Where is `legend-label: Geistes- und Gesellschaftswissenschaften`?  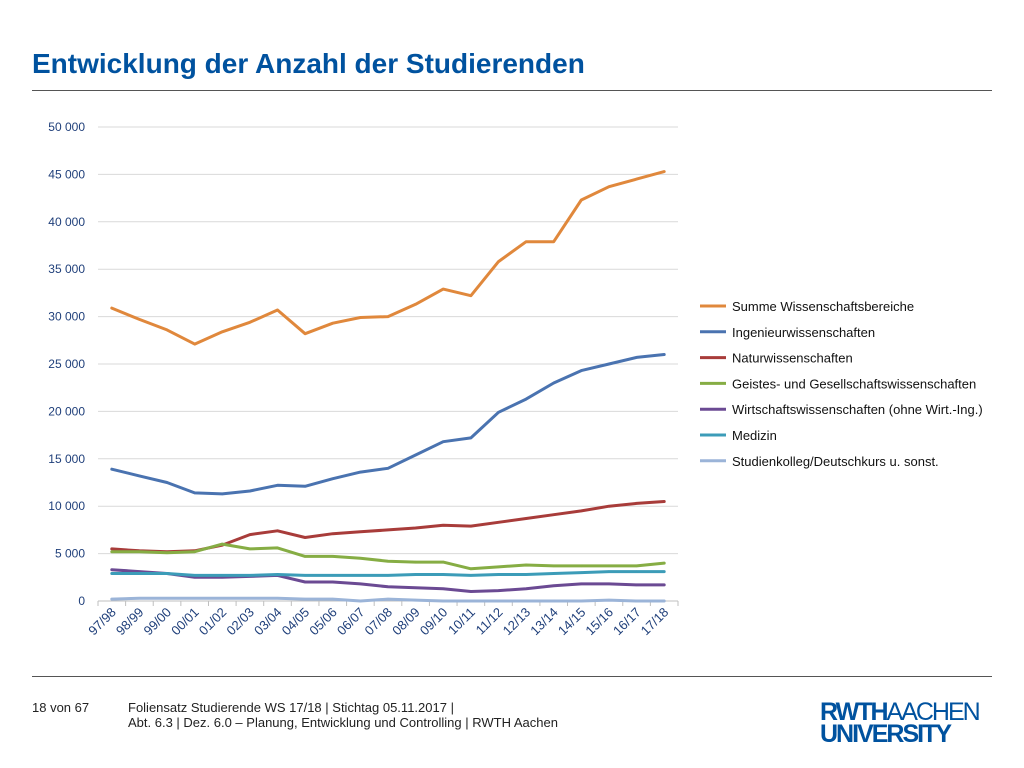 legend-label: Geistes- und Gesellschaftswissenschaften is located at coordinates (854, 383).